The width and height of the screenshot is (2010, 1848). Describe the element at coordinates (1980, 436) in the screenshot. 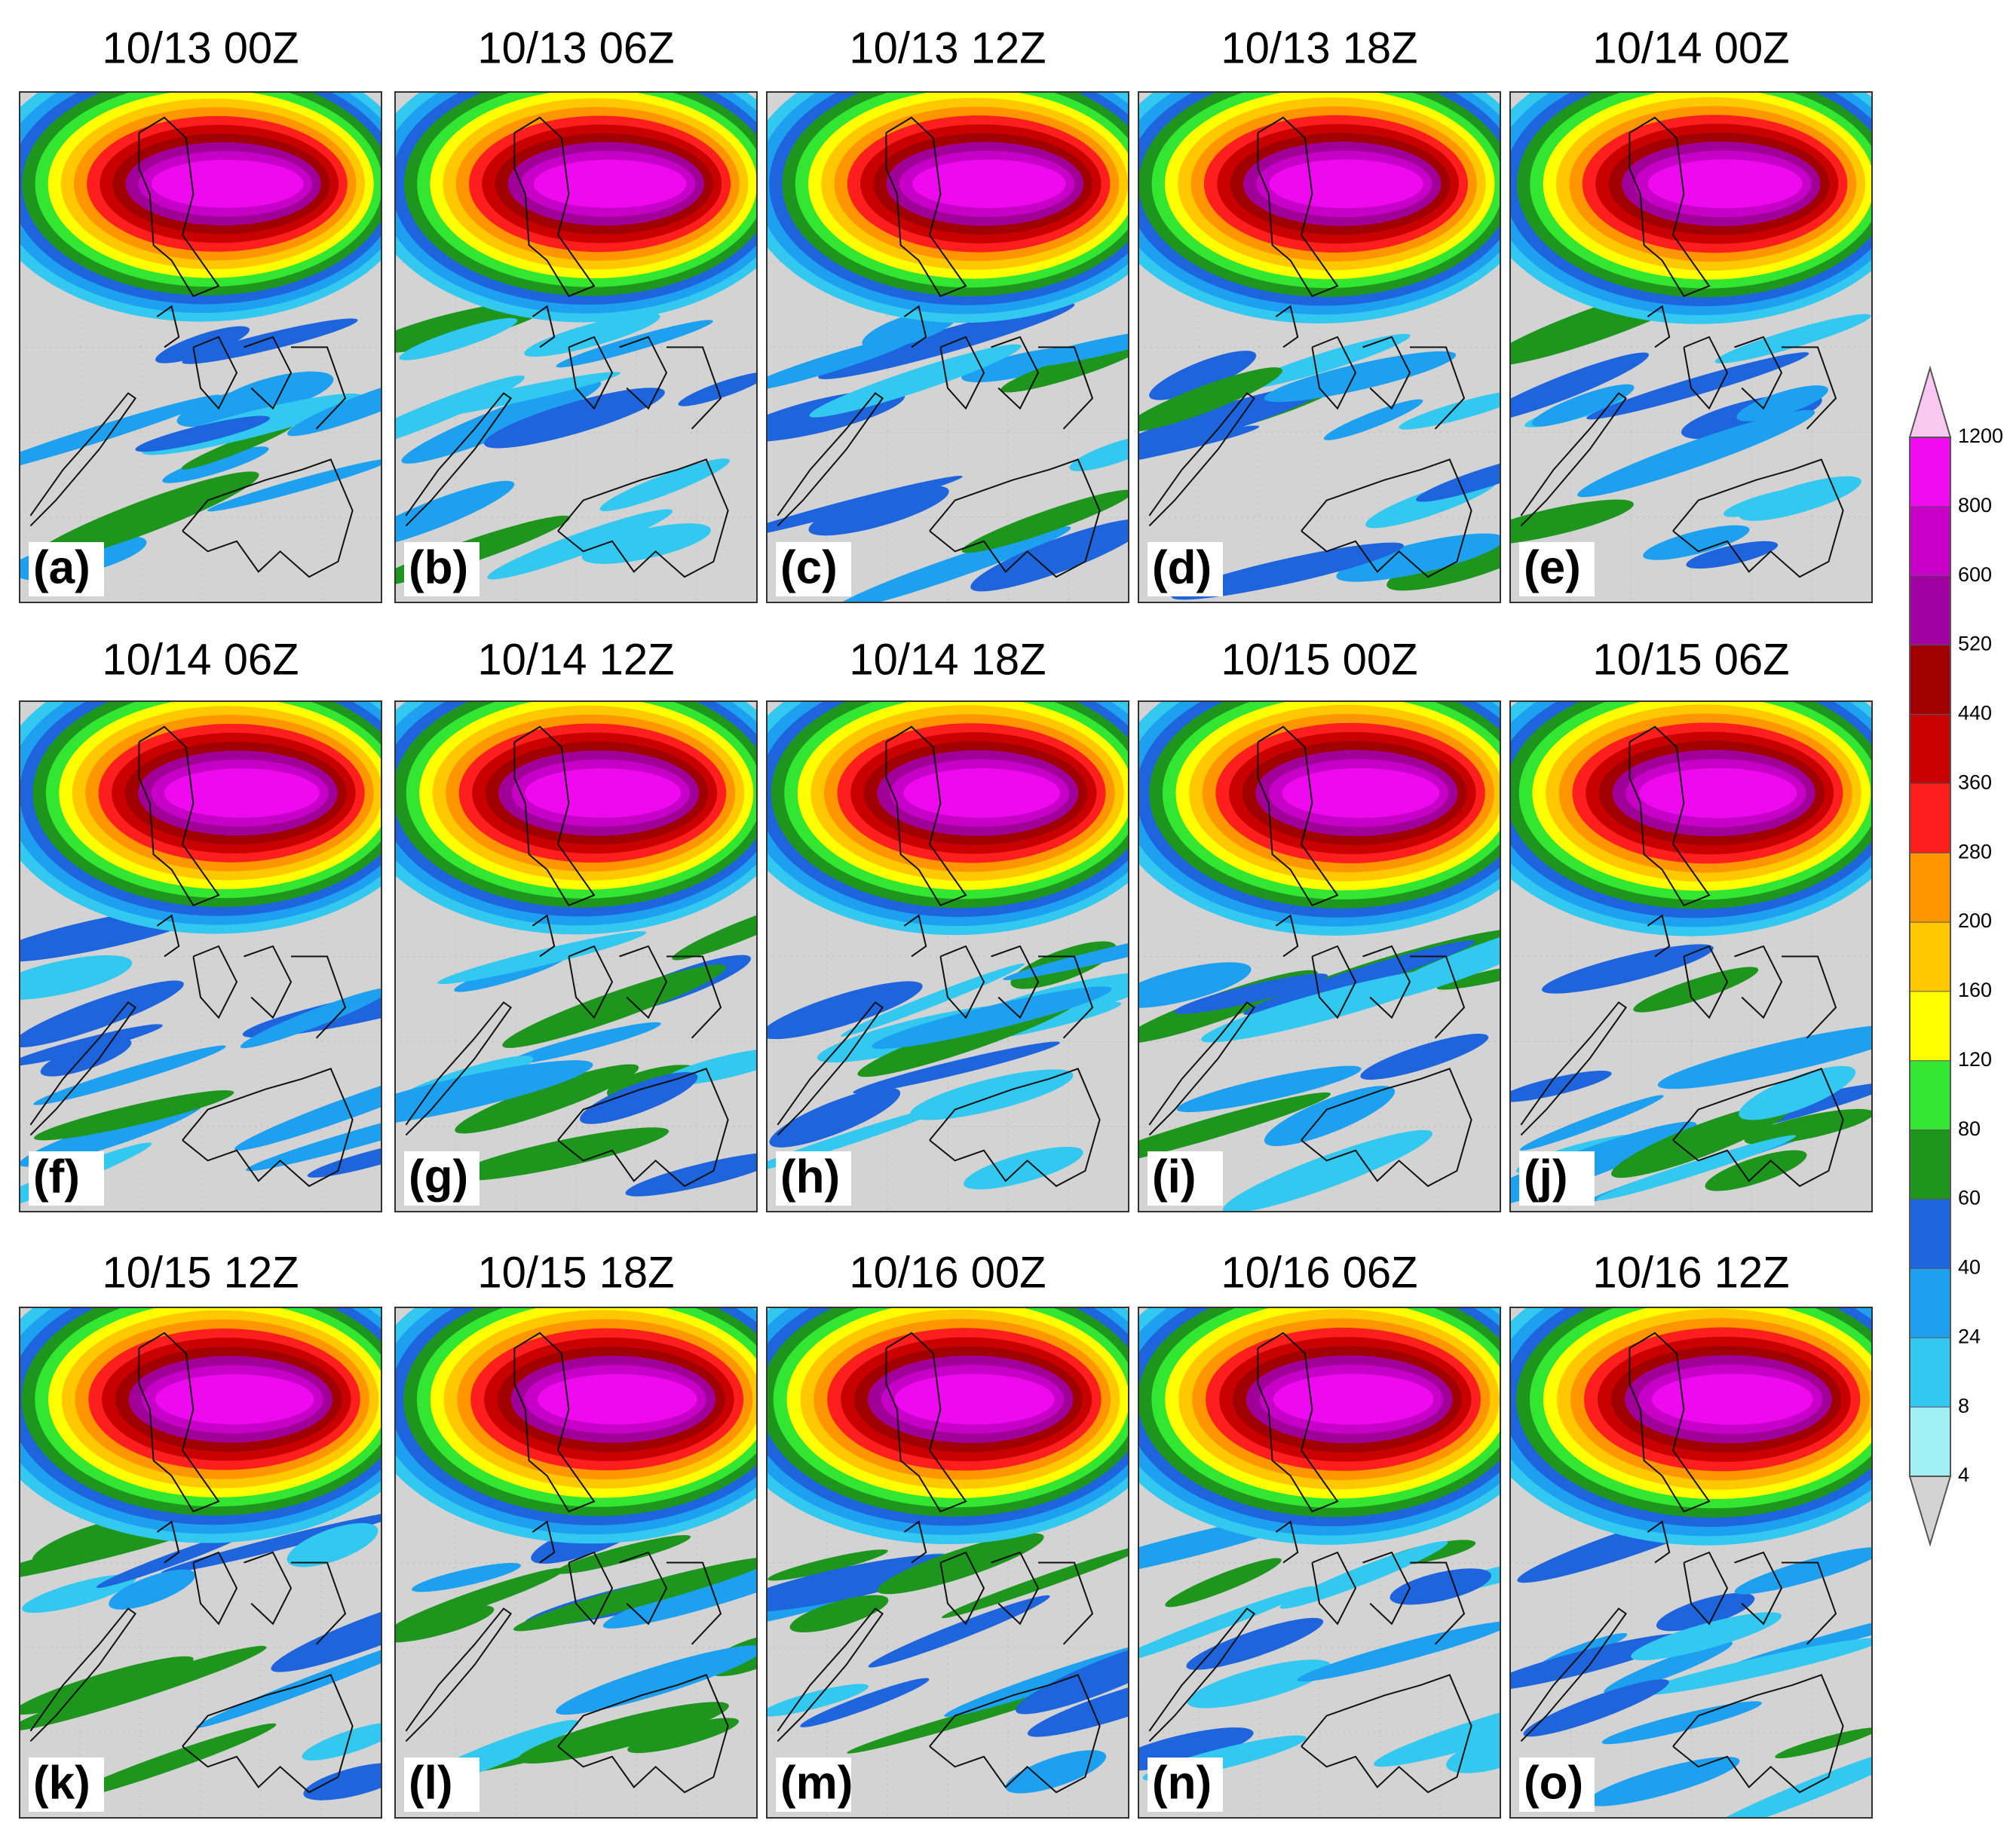

I see `colorbar-label: 1200` at that location.